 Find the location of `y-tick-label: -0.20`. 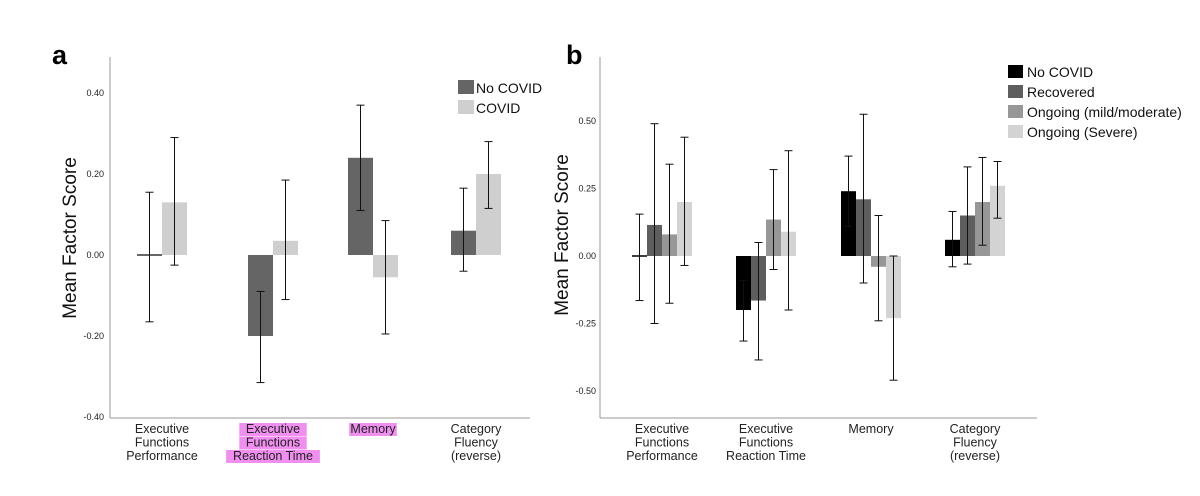

y-tick-label: -0.20 is located at coordinates (93, 336).